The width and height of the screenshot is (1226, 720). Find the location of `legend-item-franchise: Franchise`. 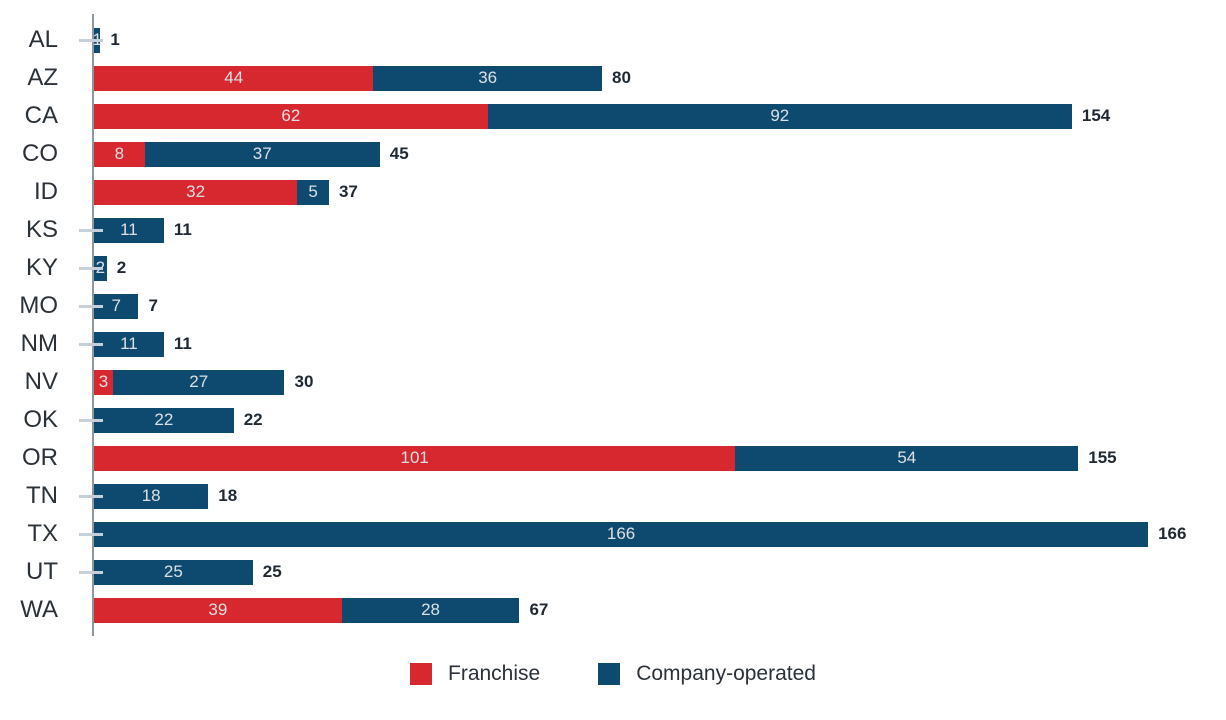

legend-item-franchise: Franchise is located at coordinates (475, 674).